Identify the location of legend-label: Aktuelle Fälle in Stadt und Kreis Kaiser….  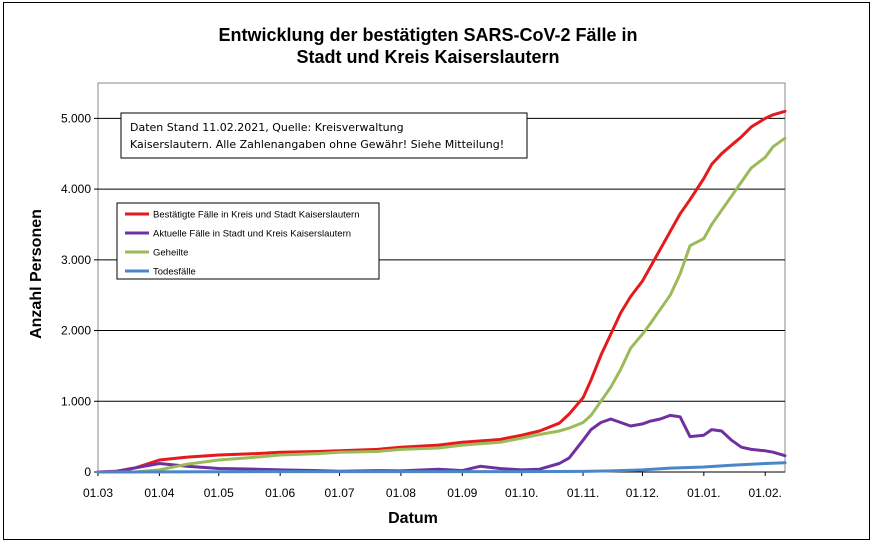
(252, 234).